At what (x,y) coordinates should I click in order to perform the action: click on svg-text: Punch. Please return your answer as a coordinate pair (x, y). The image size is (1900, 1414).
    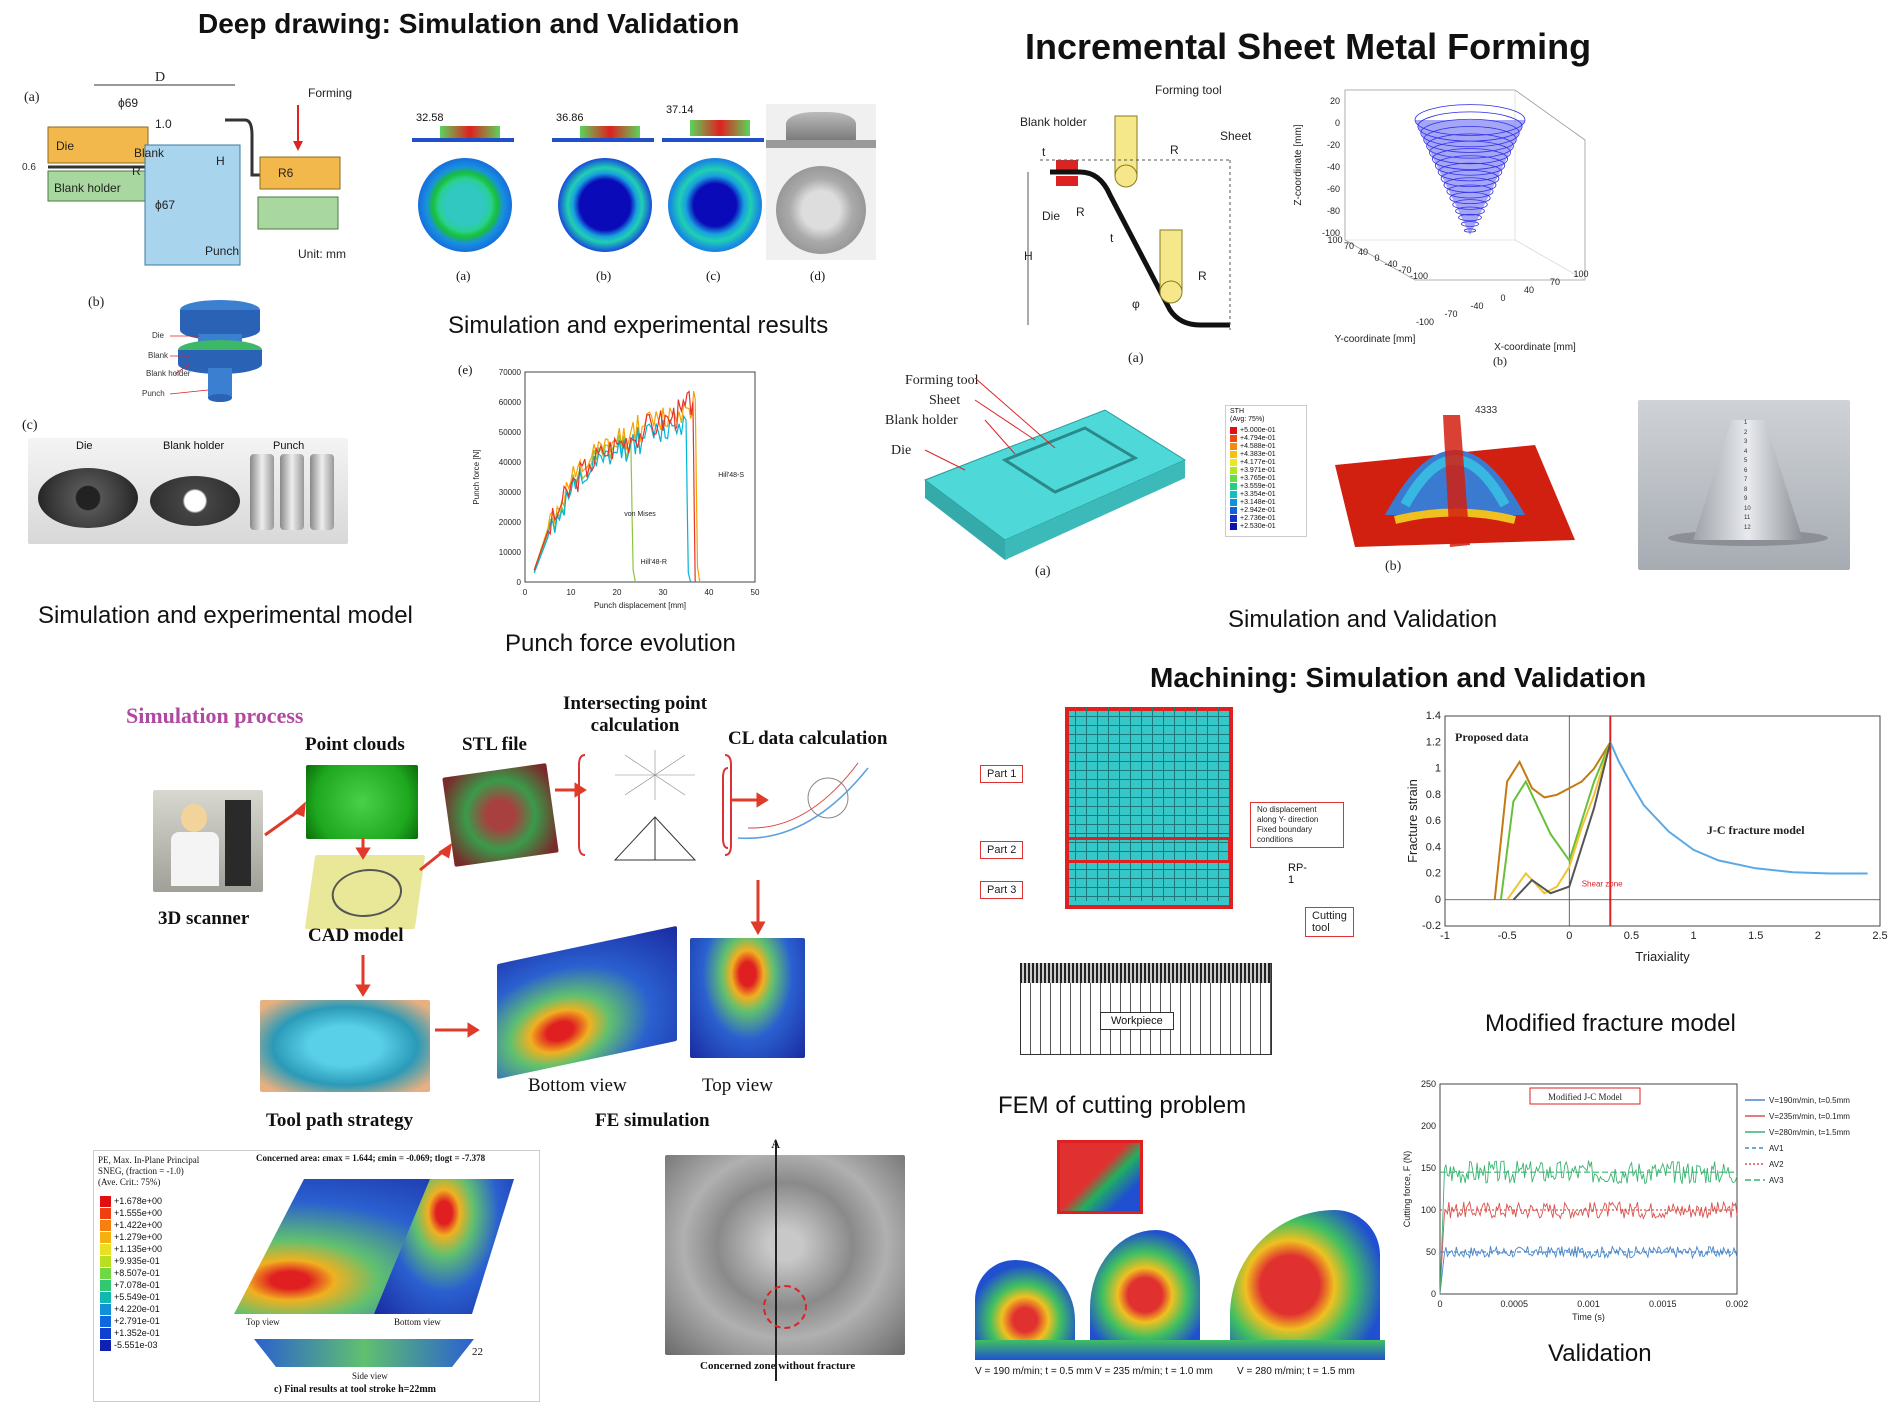
    Looking at the image, I should click on (222, 251).